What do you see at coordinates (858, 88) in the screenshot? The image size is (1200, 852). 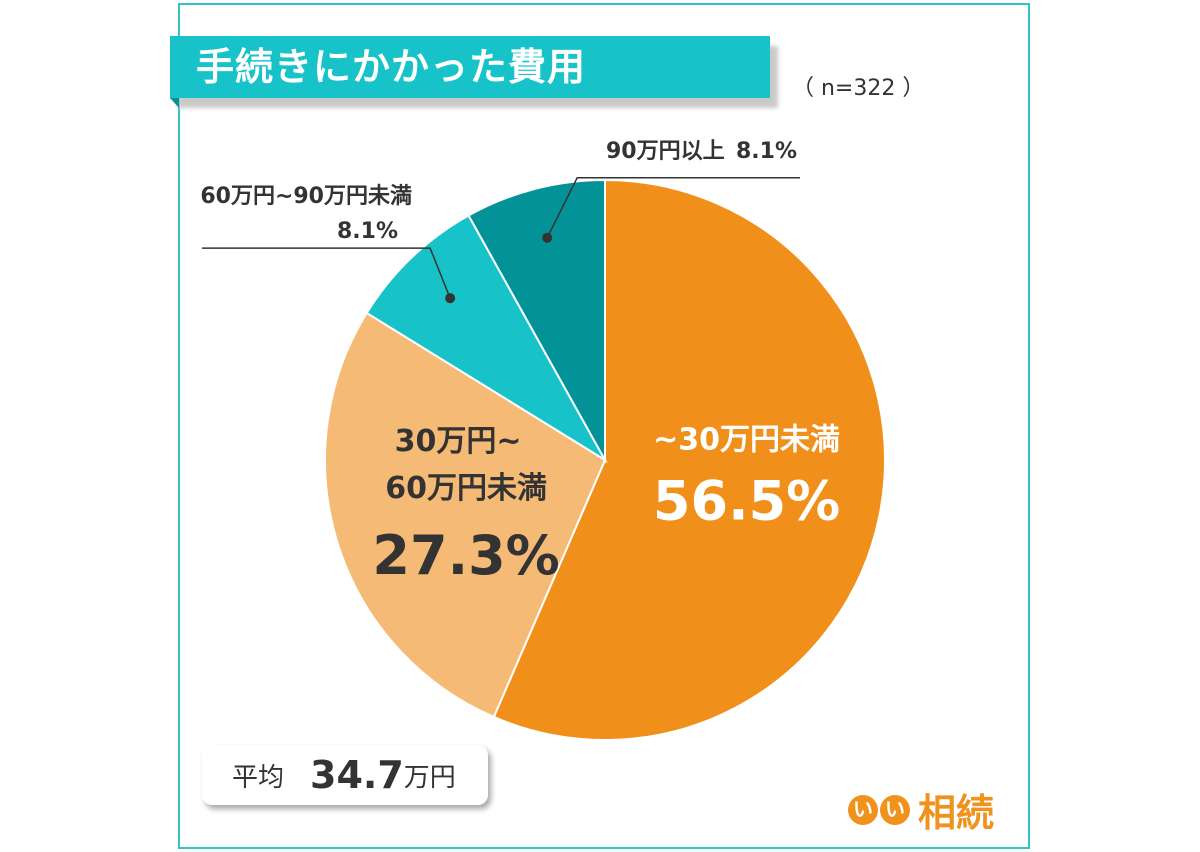 I see `sample-size: （ n=322 ）` at bounding box center [858, 88].